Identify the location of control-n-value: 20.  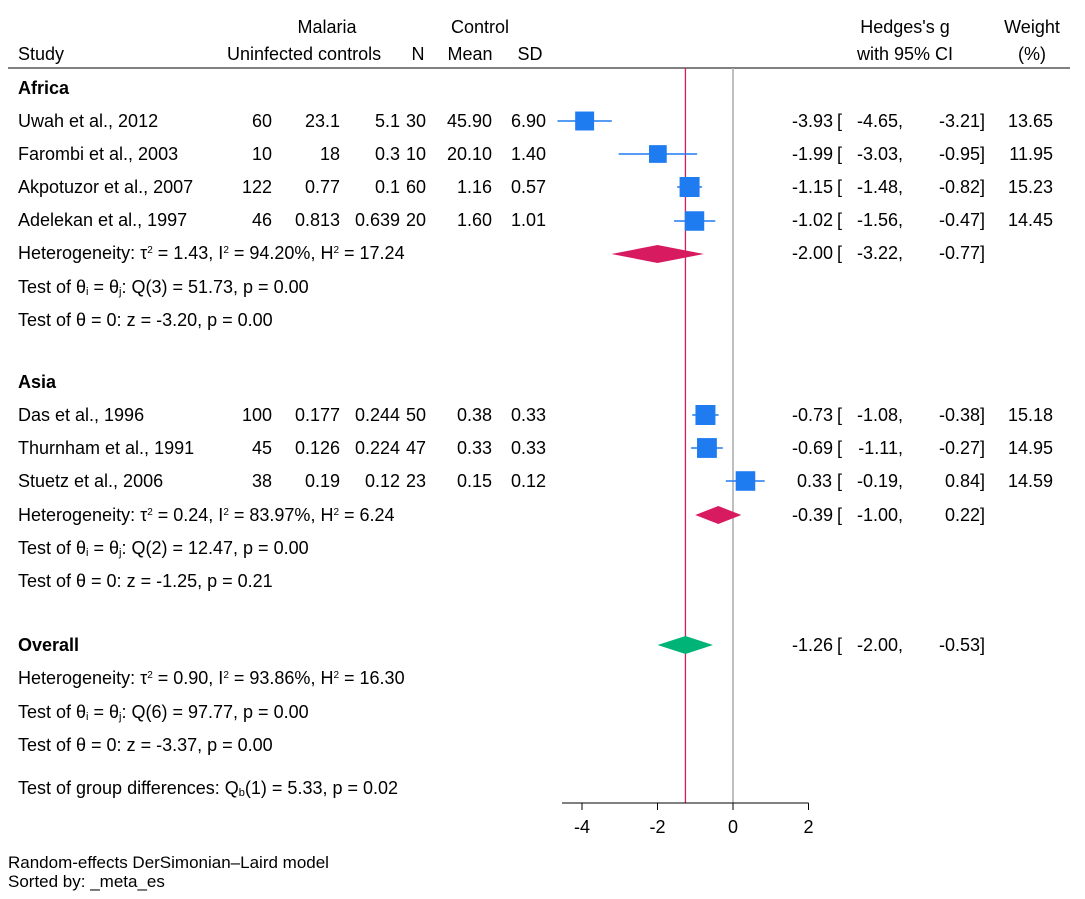
(415, 220).